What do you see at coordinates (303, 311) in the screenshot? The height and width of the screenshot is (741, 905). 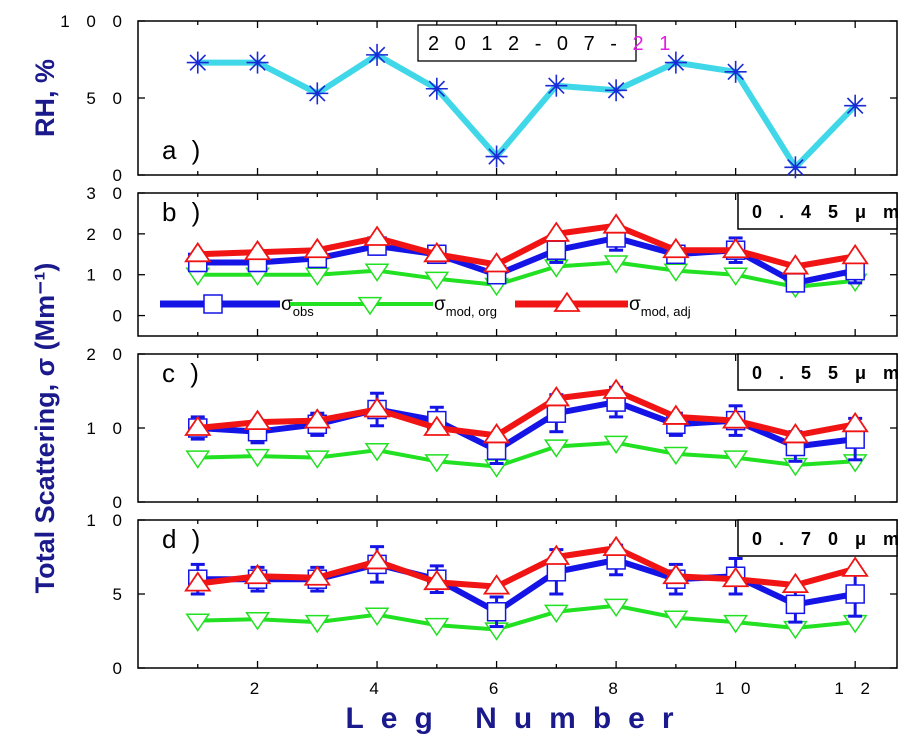 I see `legend-subscript: obs` at bounding box center [303, 311].